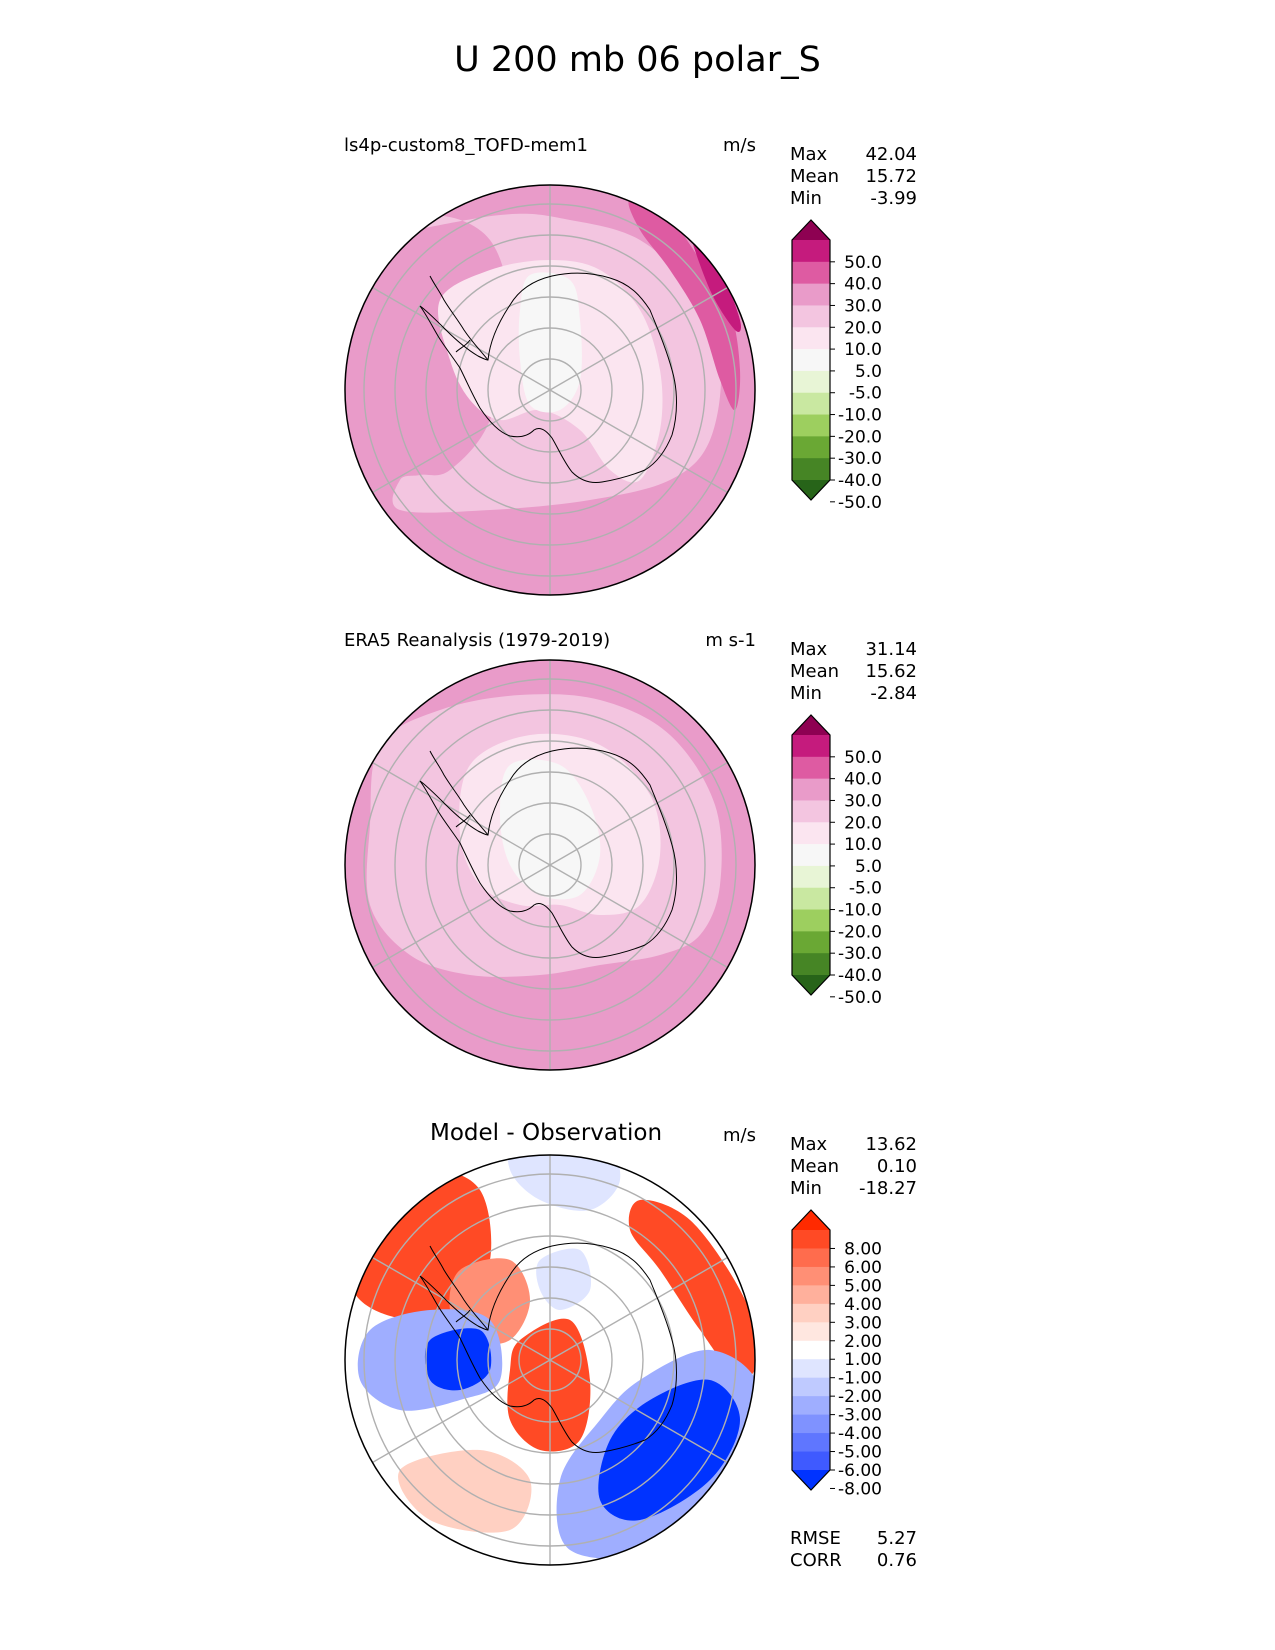 This screenshot has height=1650, width=1275. Describe the element at coordinates (853, 672) in the screenshot. I see `stat-row: Mean 15.62` at that location.